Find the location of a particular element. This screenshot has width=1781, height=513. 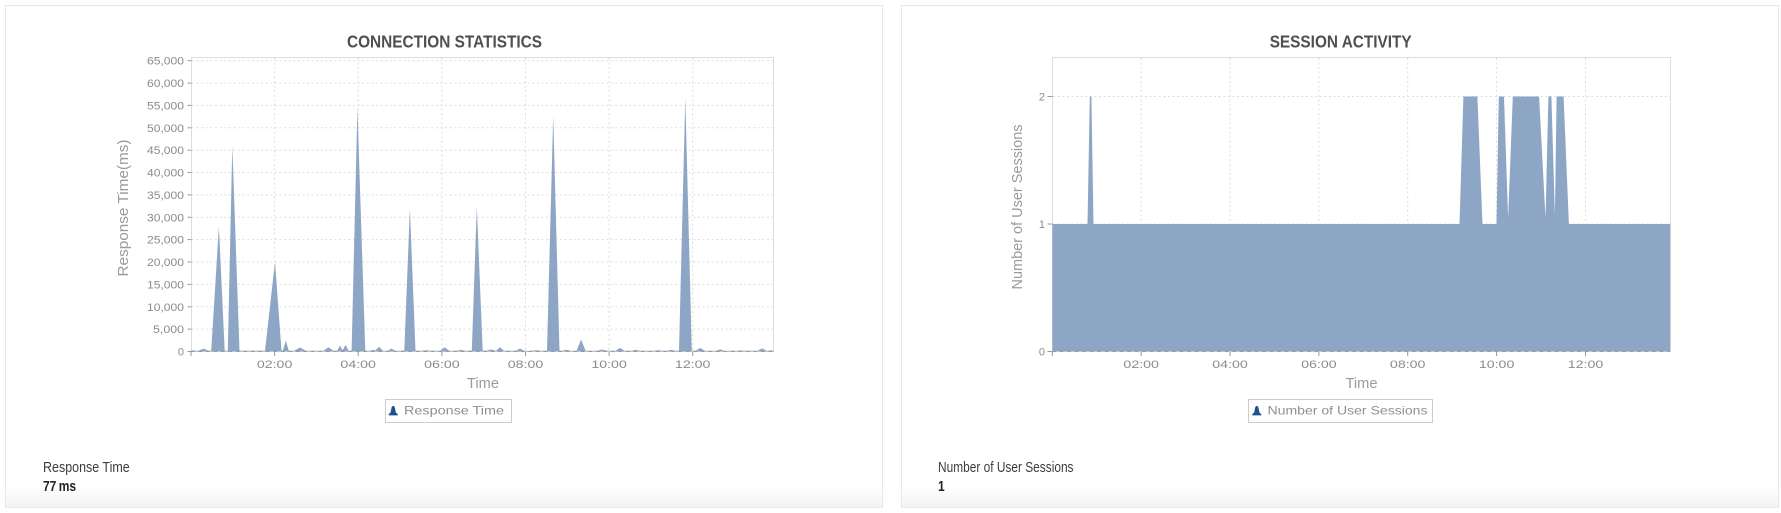

svg-text: SESSION ACTIVITY is located at coordinates (1341, 42).